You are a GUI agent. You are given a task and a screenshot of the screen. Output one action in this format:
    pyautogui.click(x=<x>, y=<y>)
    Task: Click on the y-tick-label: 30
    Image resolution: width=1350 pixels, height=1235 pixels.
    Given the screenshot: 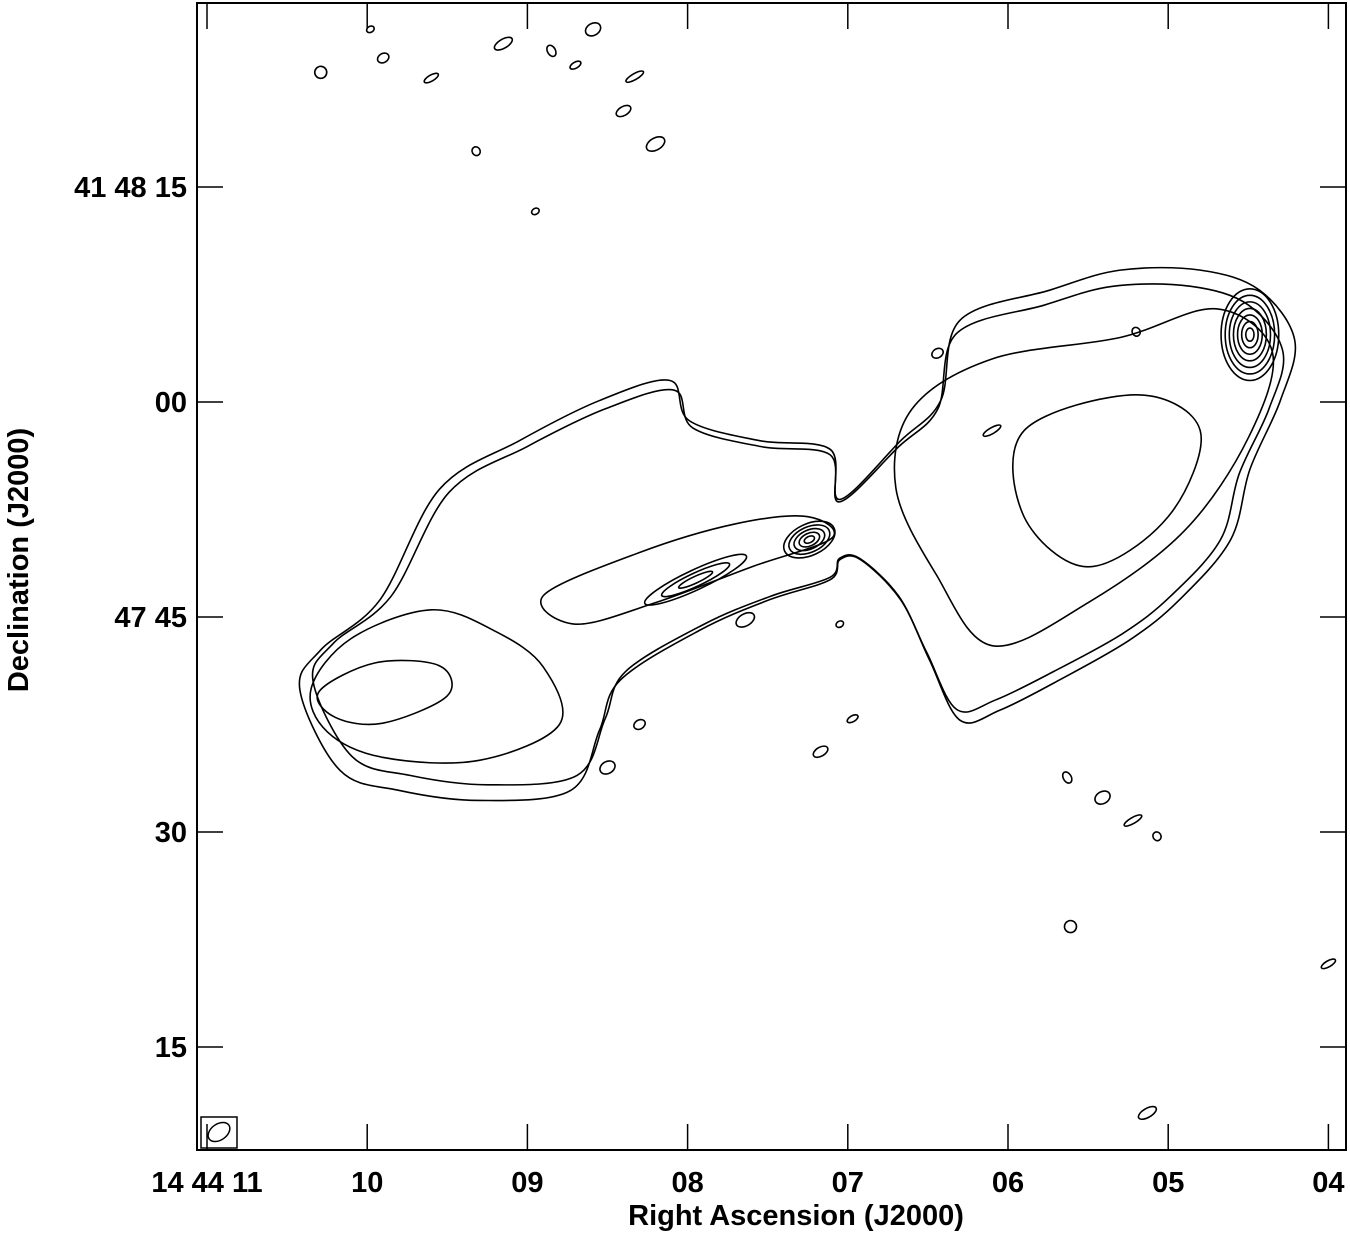 What is the action you would take?
    pyautogui.click(x=171, y=833)
    